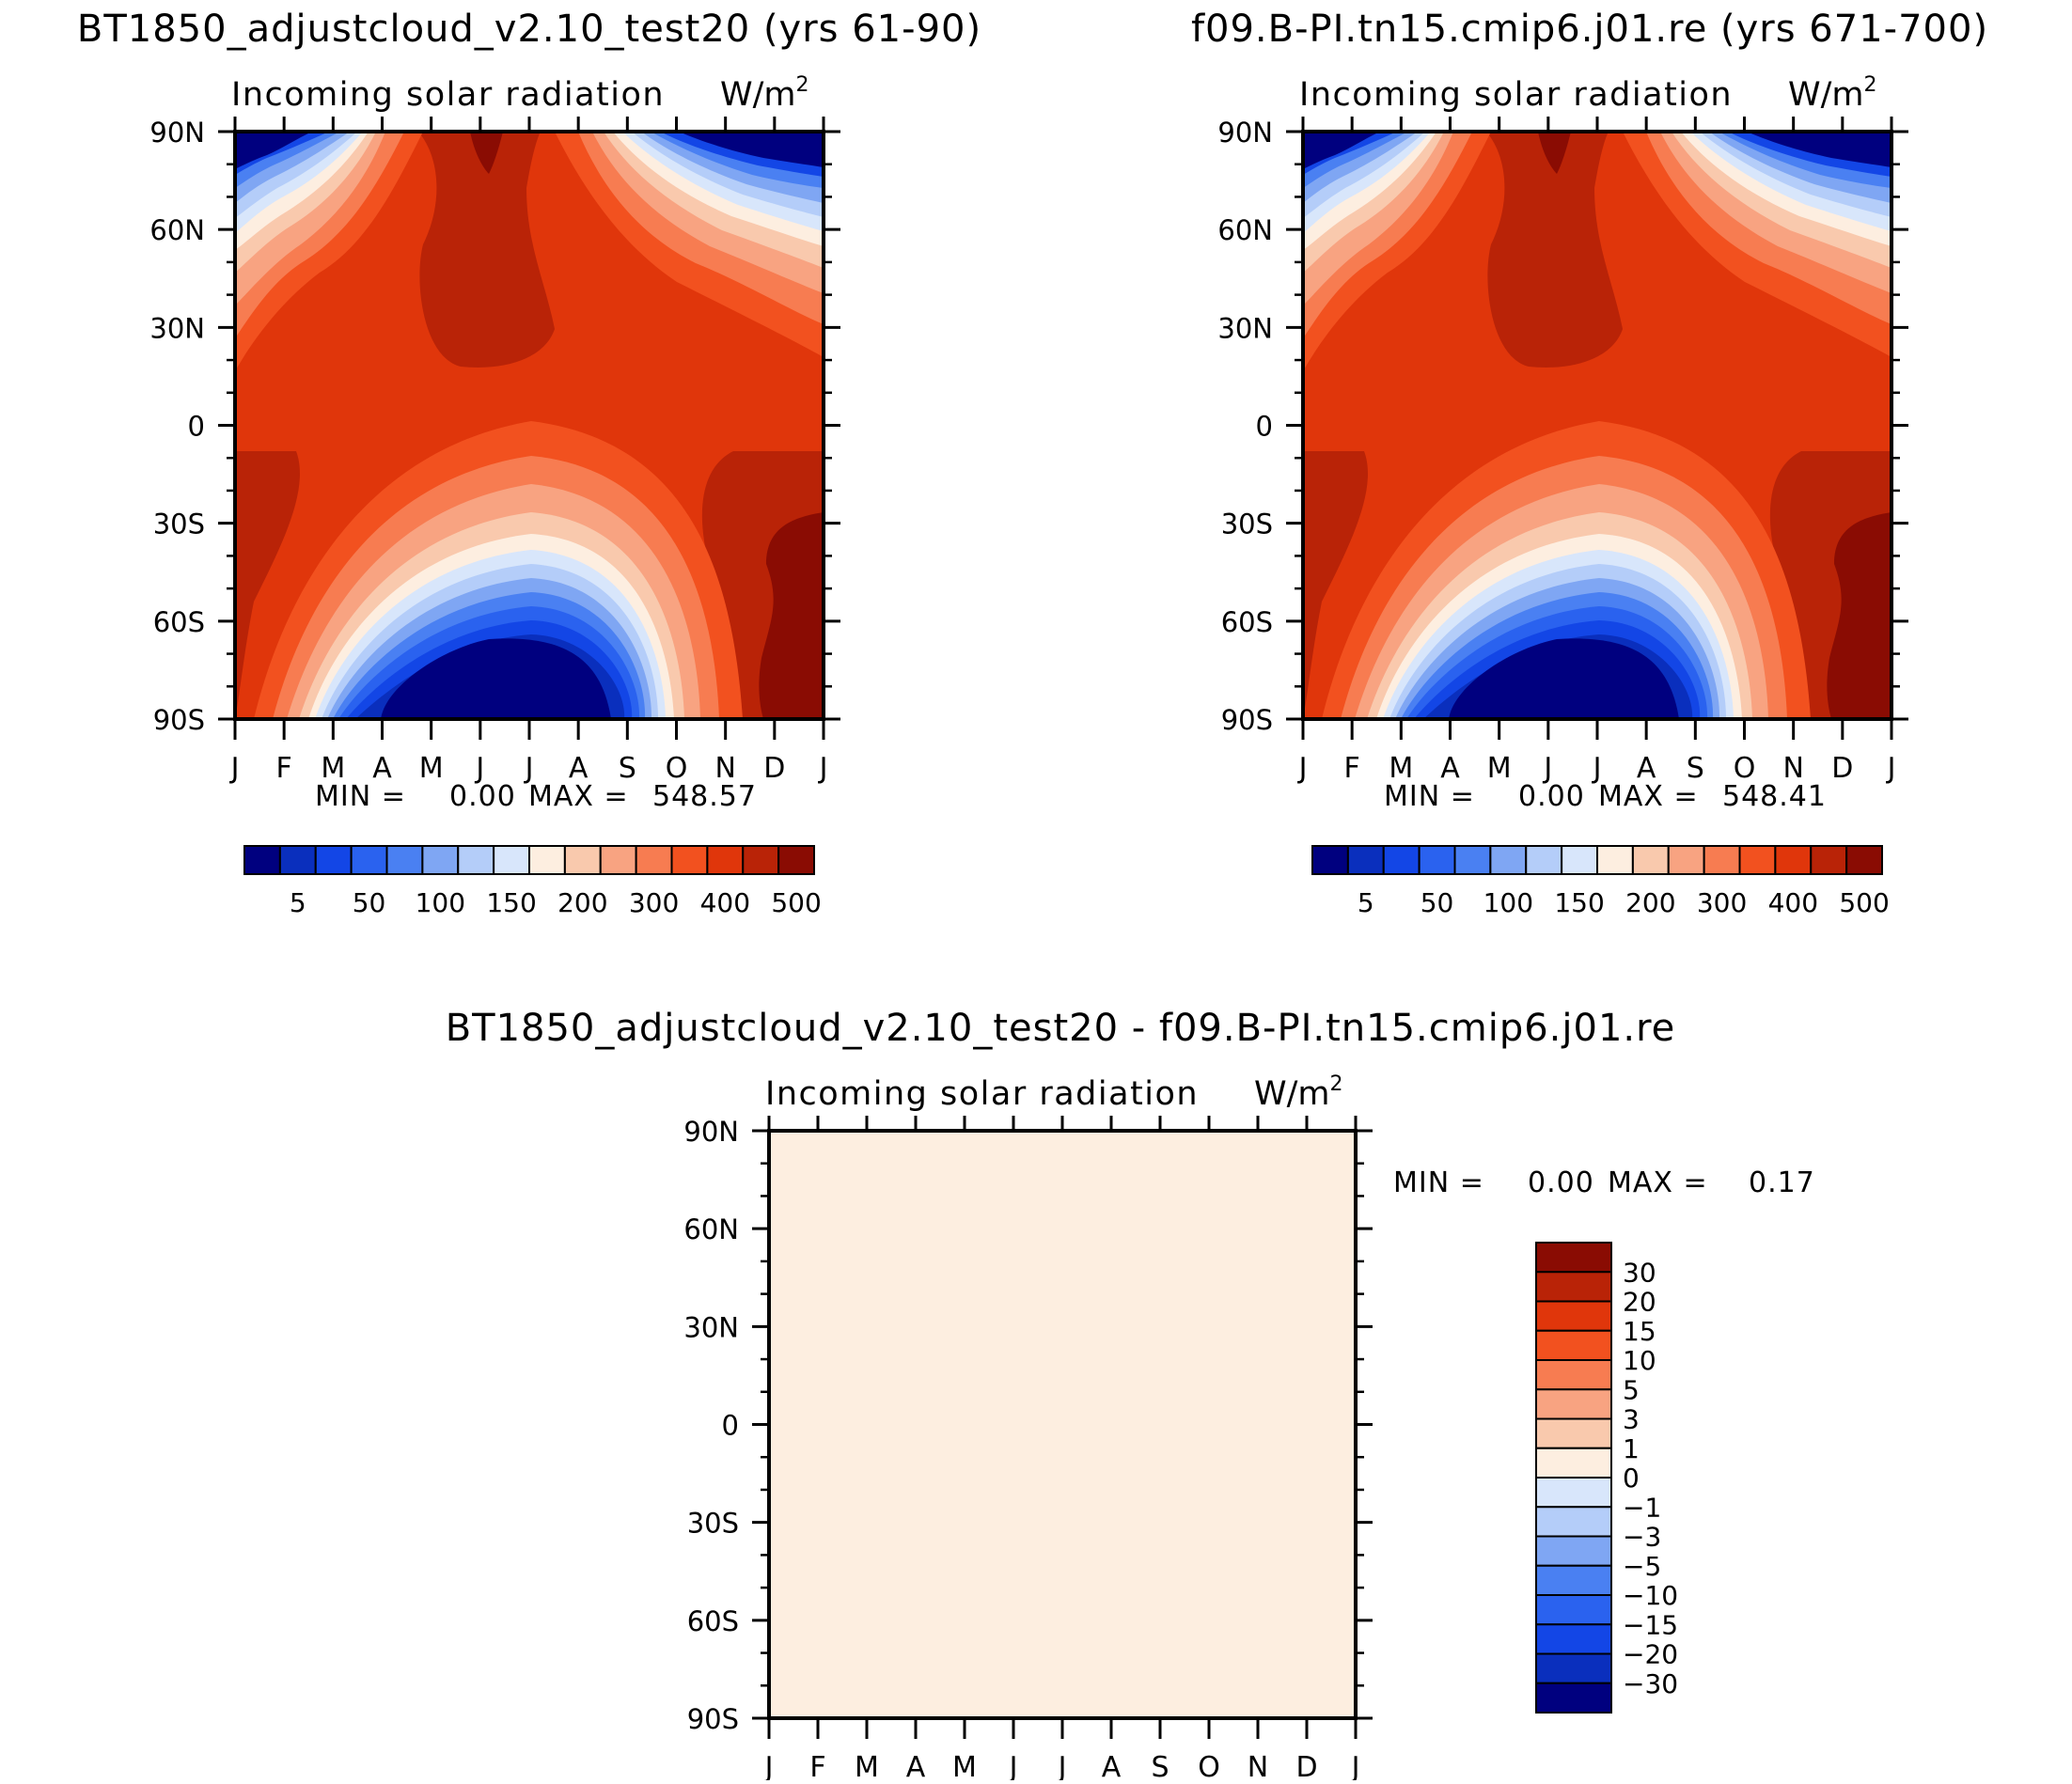 The image size is (2072, 1784). Describe the element at coordinates (1352, 768) in the screenshot. I see `right-xtick-label-1: F` at that location.